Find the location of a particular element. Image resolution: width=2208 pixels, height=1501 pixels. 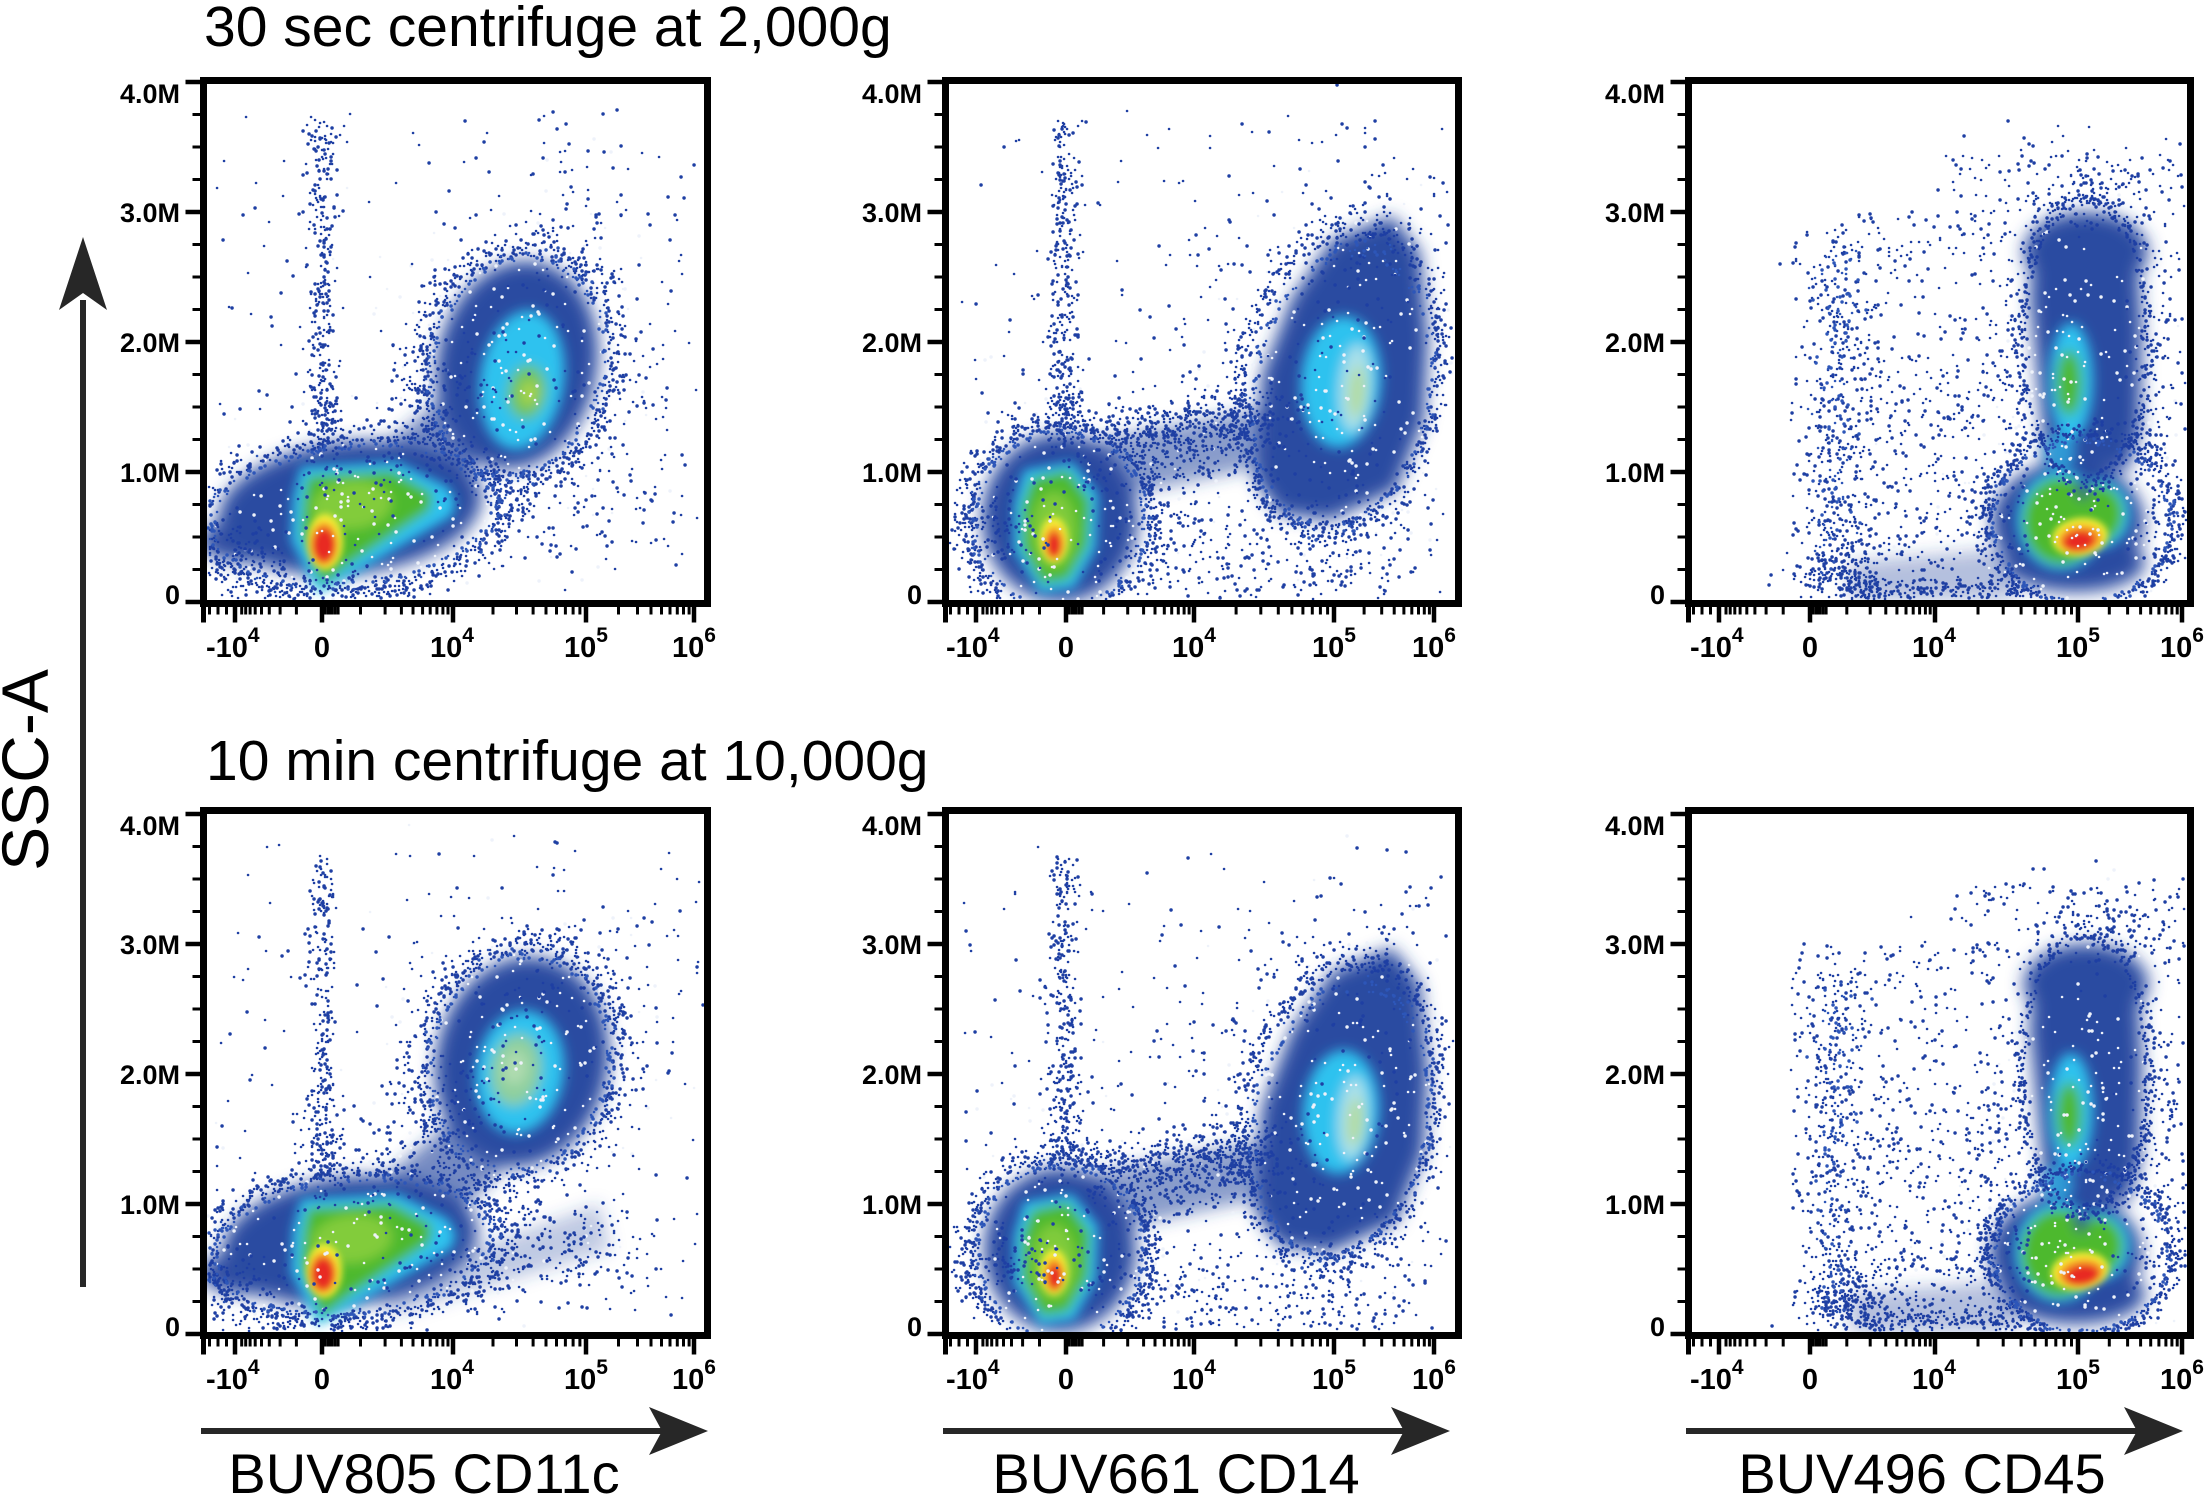

svg-text: SSC-A is located at coordinates (31, 770).